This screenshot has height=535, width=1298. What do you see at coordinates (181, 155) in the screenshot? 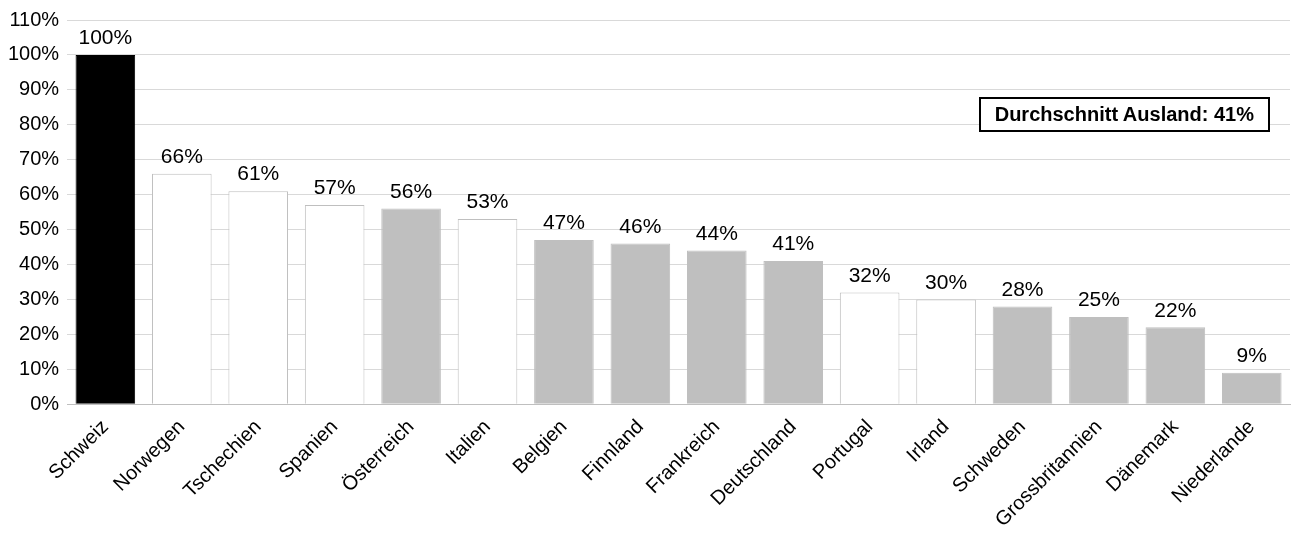
I see `data-label: 66%` at bounding box center [181, 155].